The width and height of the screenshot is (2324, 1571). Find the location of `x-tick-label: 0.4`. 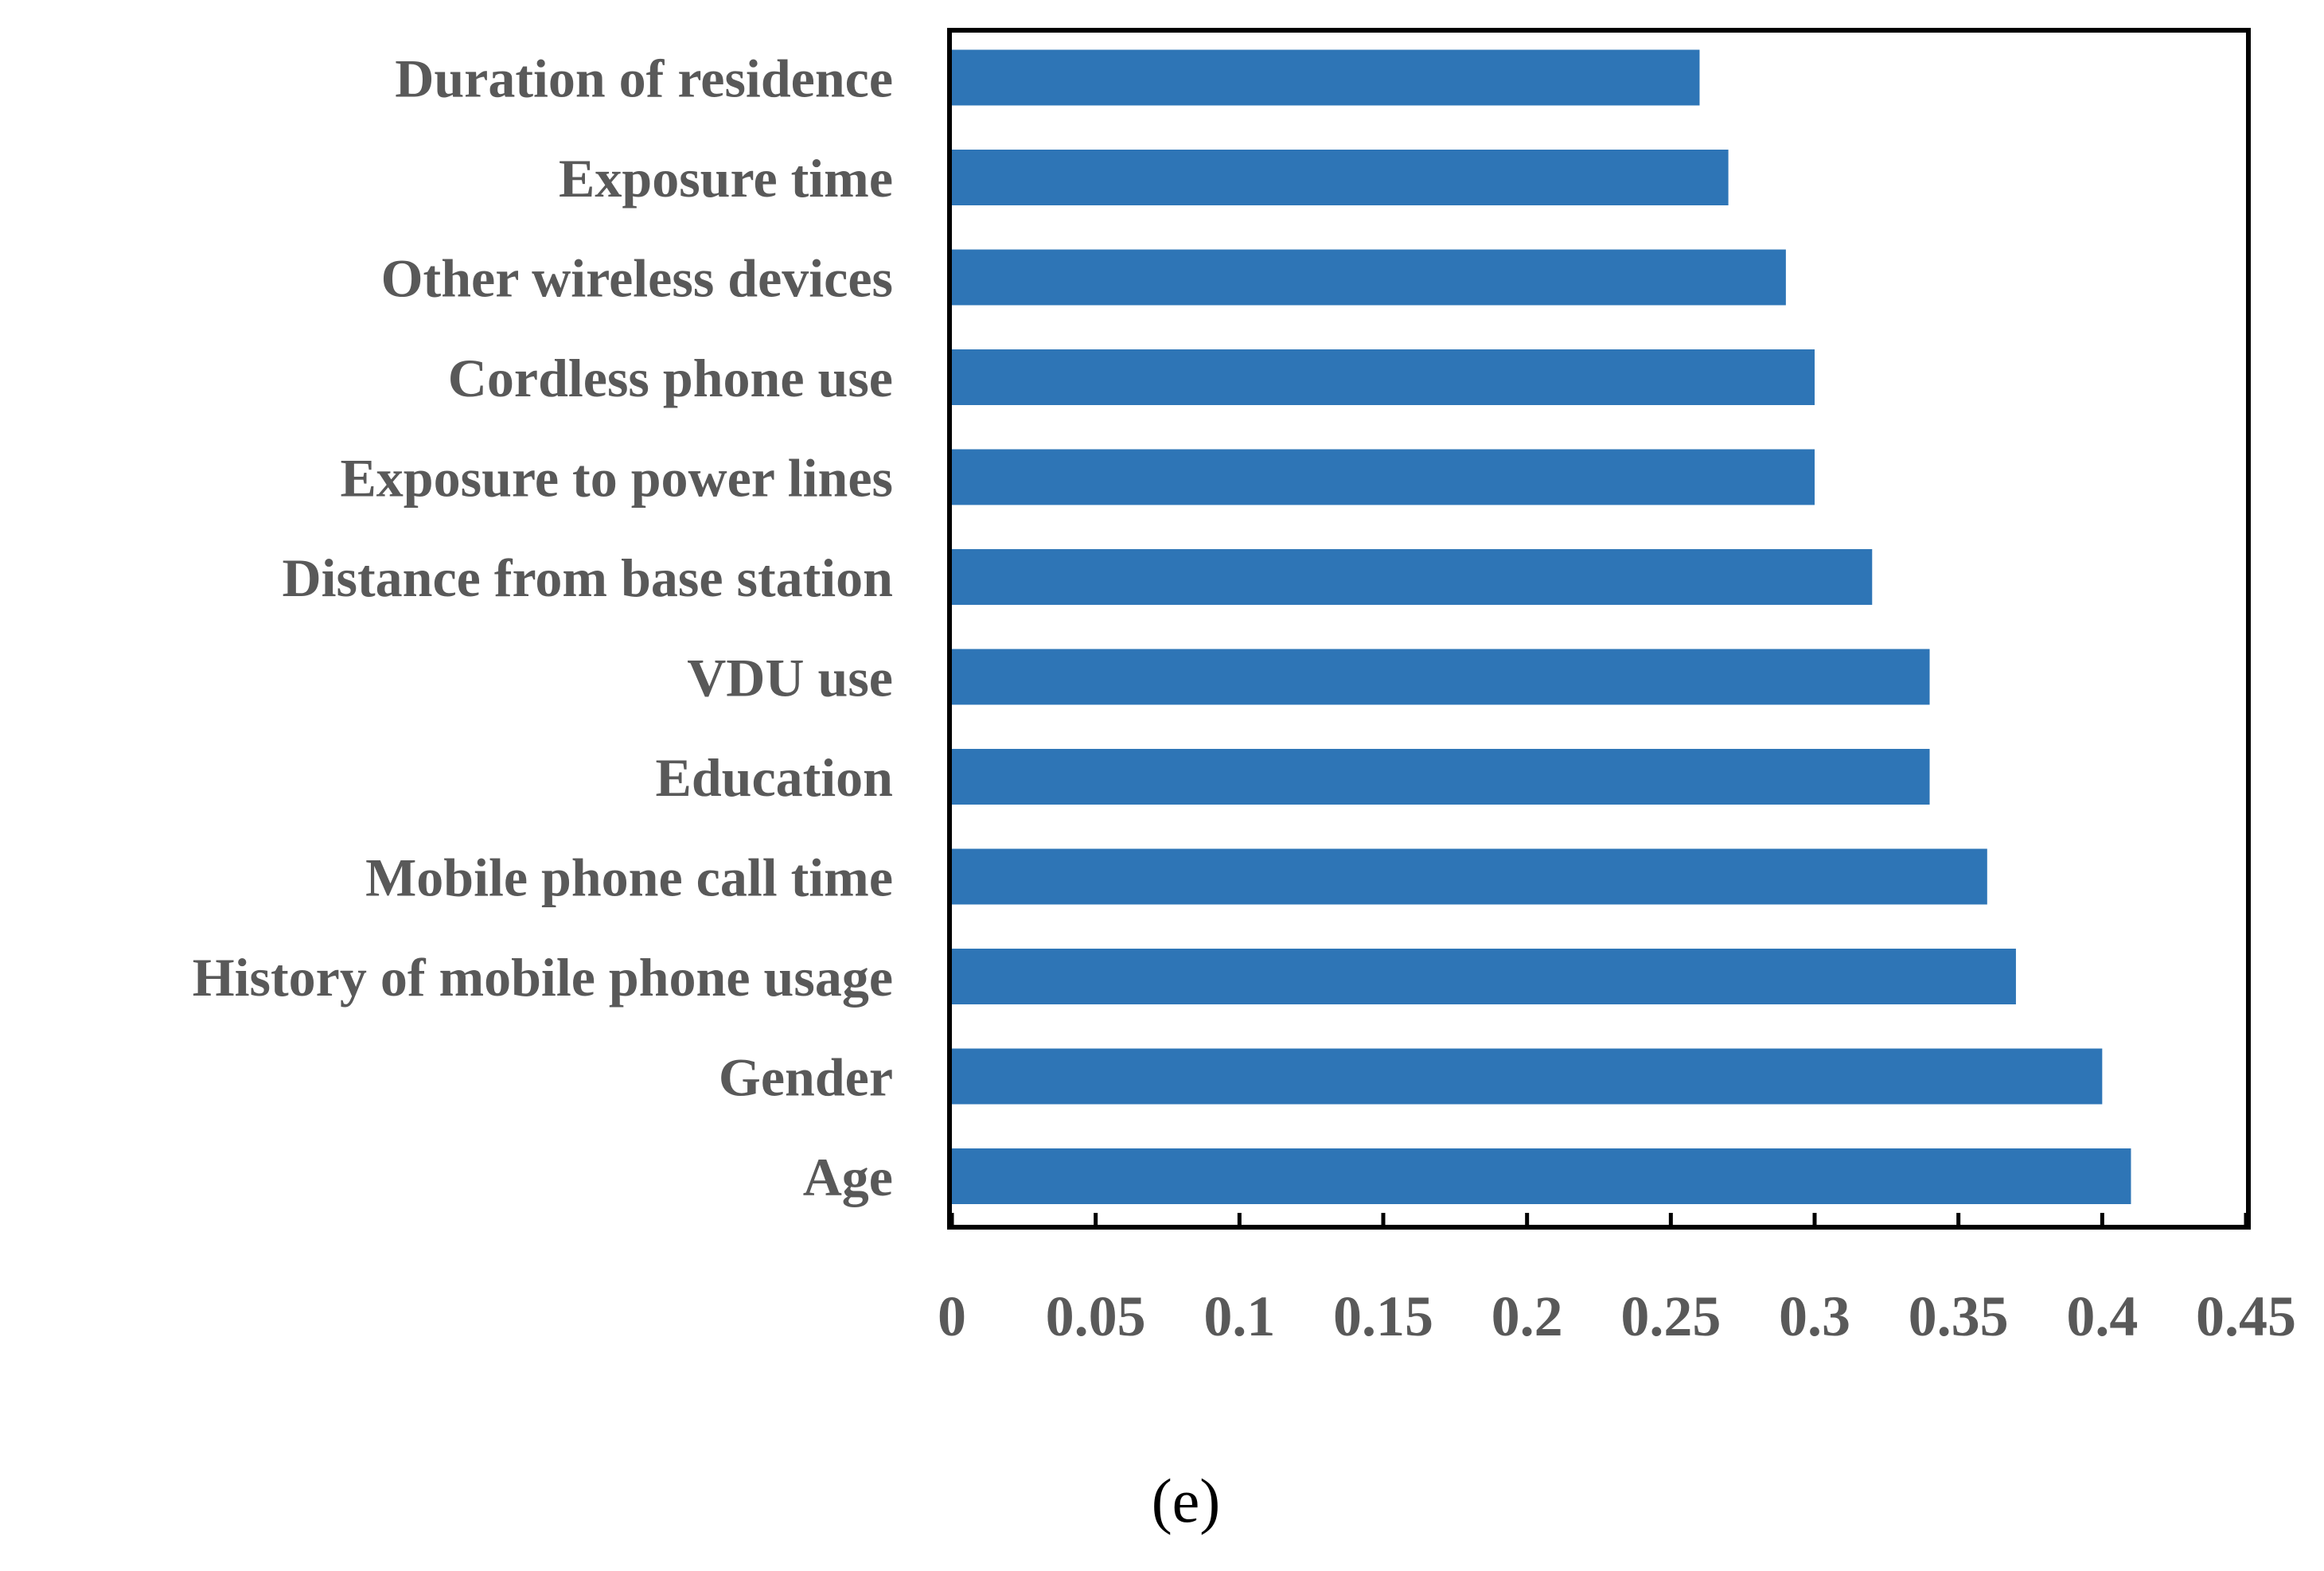

x-tick-label: 0.4 is located at coordinates (2102, 1316).